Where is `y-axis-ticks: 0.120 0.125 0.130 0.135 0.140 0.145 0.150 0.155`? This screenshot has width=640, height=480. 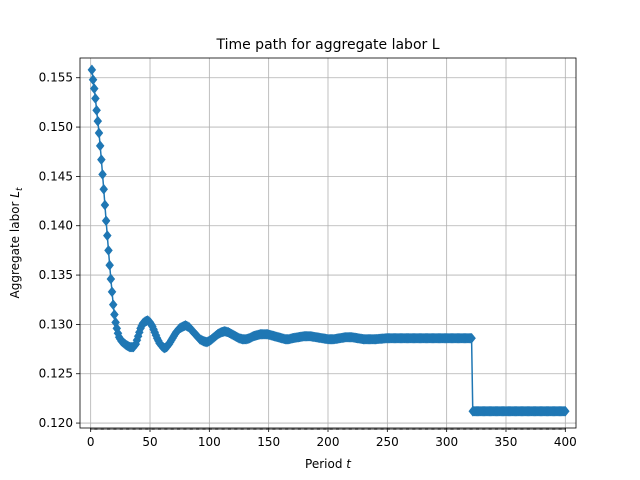 y-axis-ticks: 0.120 0.125 0.130 0.135 0.140 0.145 0.150 0.155 is located at coordinates (59, 250).